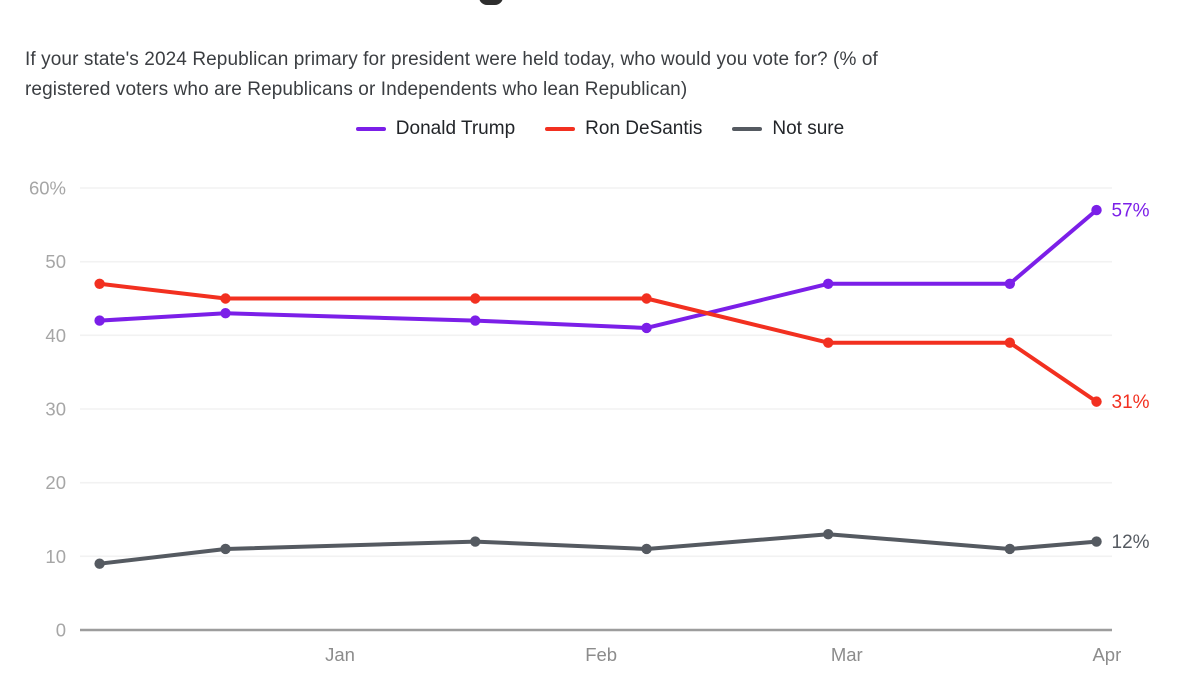  What do you see at coordinates (1131, 211) in the screenshot?
I see `end-value-label-donald-trump: 57%` at bounding box center [1131, 211].